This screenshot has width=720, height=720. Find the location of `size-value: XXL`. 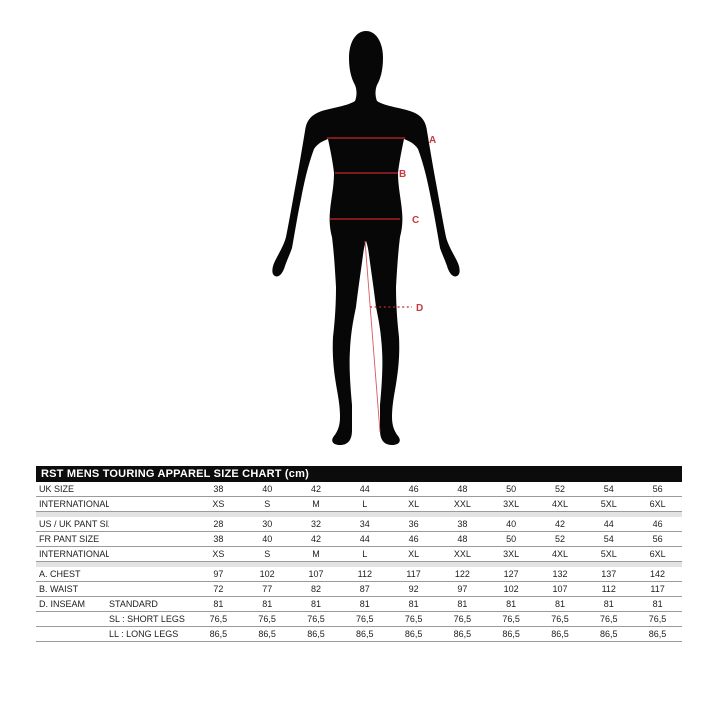

size-value: XXL is located at coordinates (462, 554).